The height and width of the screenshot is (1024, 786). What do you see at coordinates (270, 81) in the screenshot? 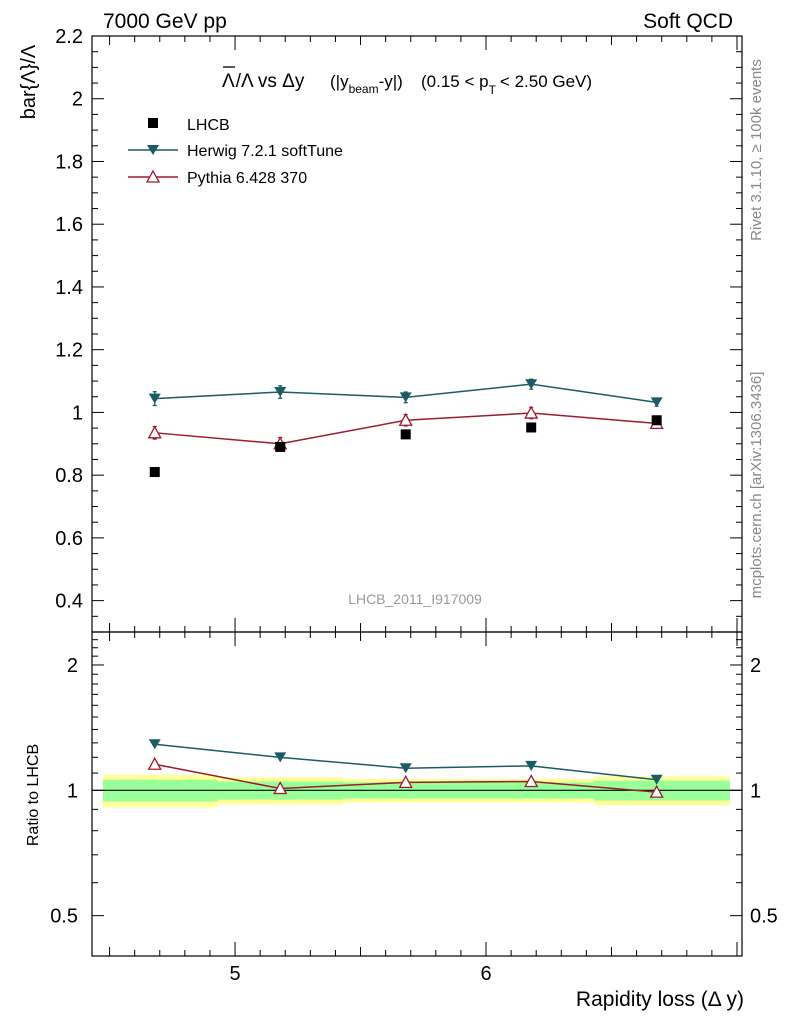
I see `title-main: /Λ vs Δy` at bounding box center [270, 81].